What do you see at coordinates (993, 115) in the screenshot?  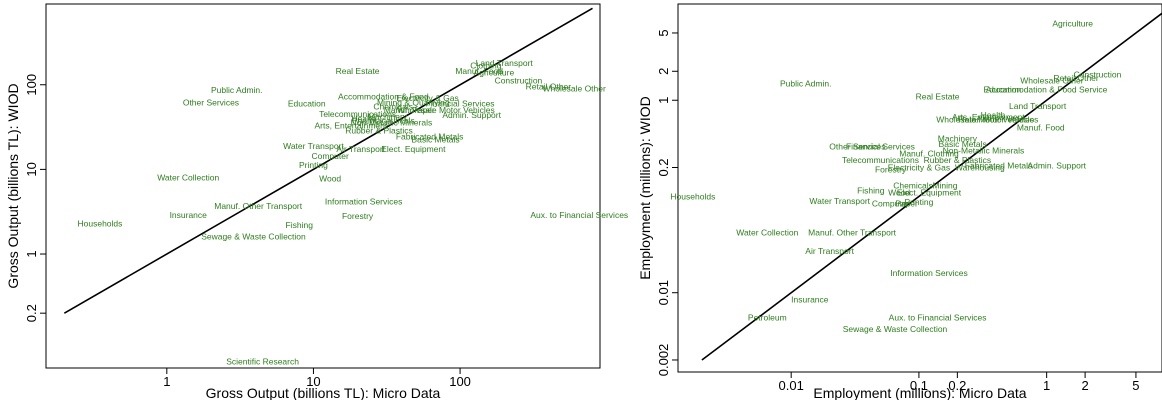 I see `right-point-label: Health` at bounding box center [993, 115].